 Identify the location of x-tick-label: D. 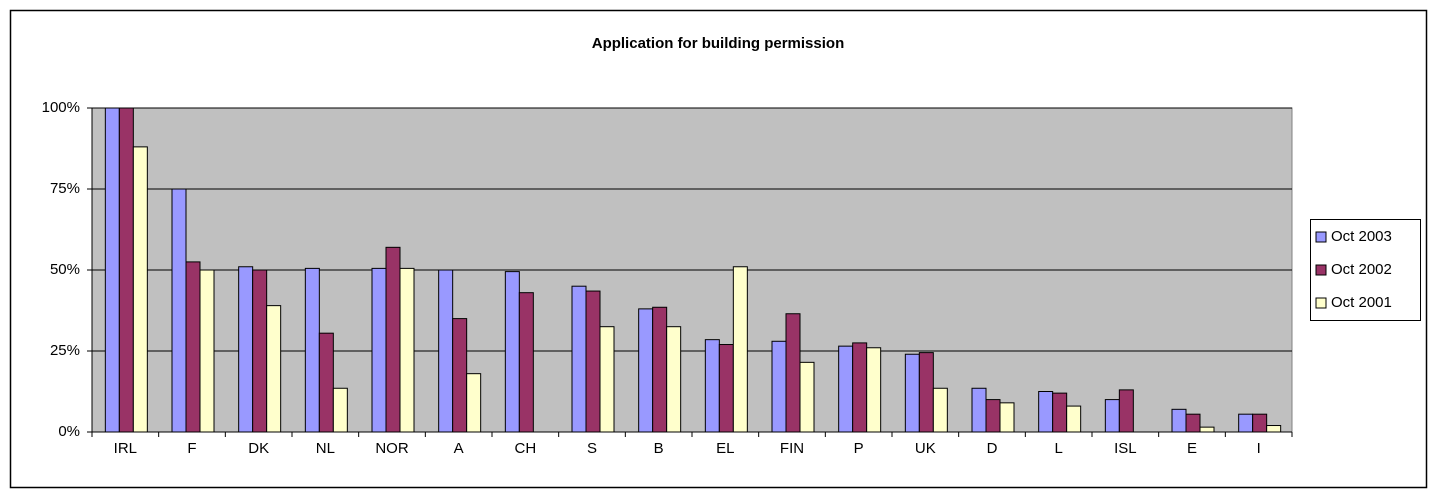
(992, 448).